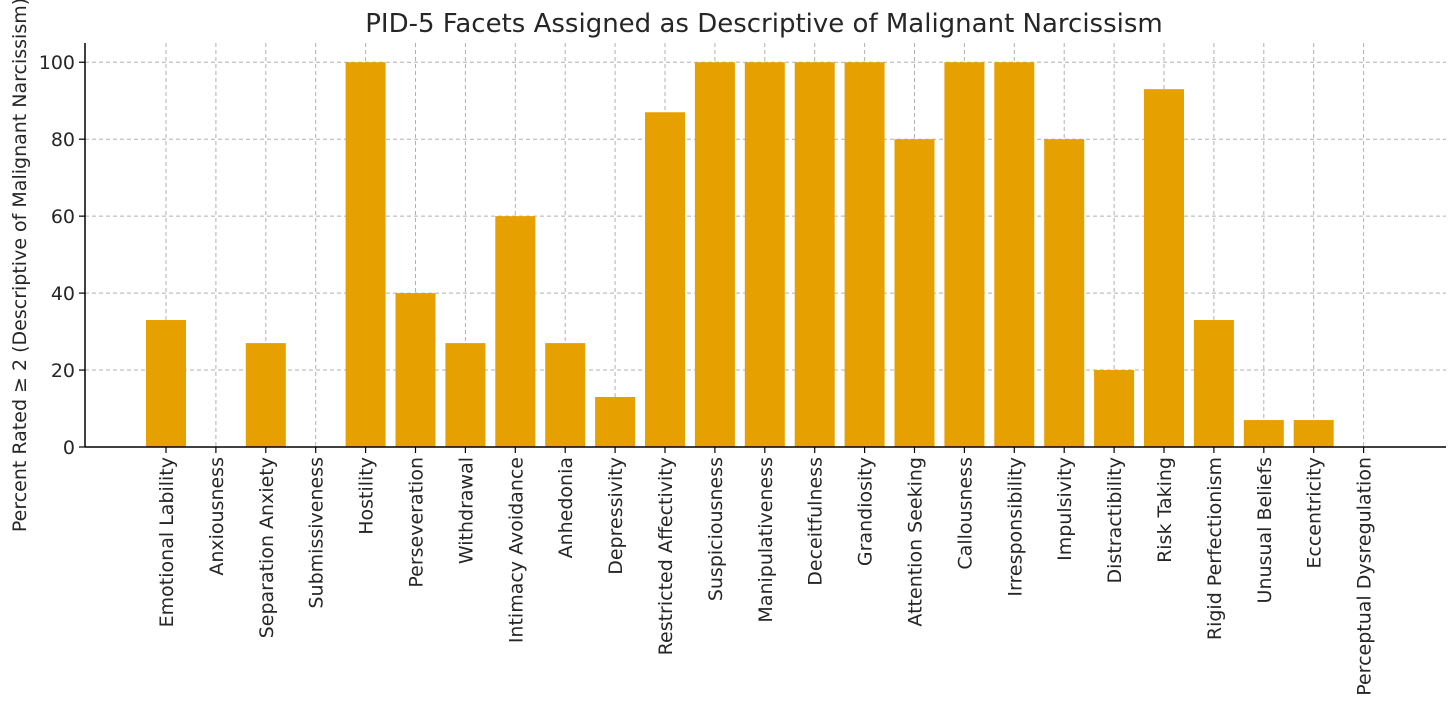  I want to click on y-tick-label: 60, so click(63, 217).